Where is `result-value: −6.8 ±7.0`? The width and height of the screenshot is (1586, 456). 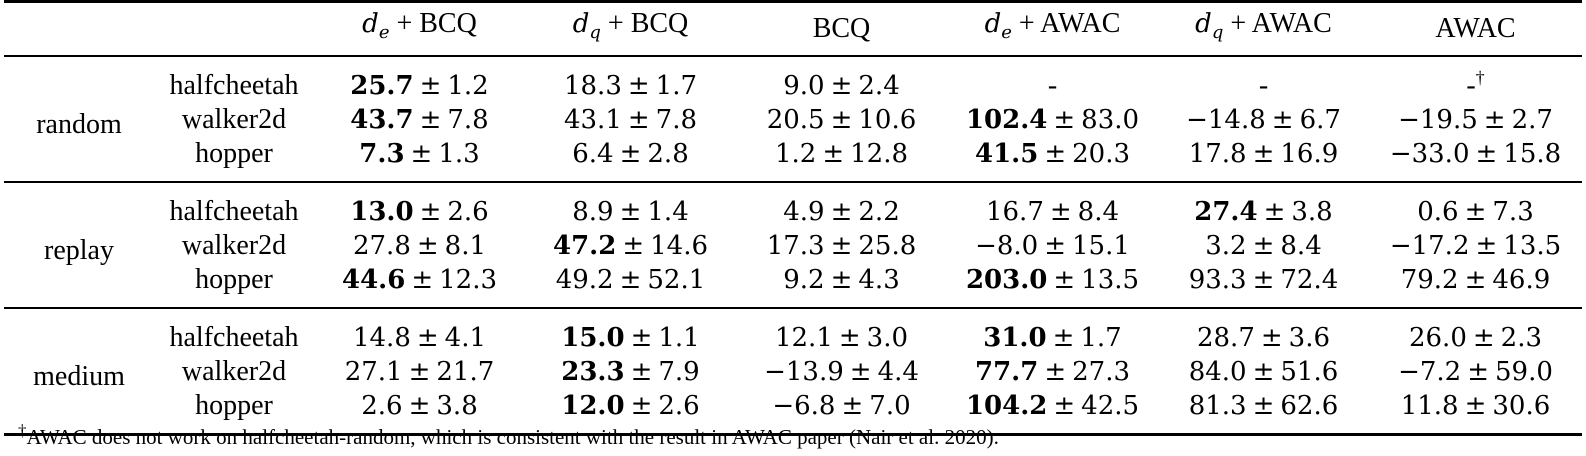
result-value: −6.8 ±7.0 is located at coordinates (841, 406).